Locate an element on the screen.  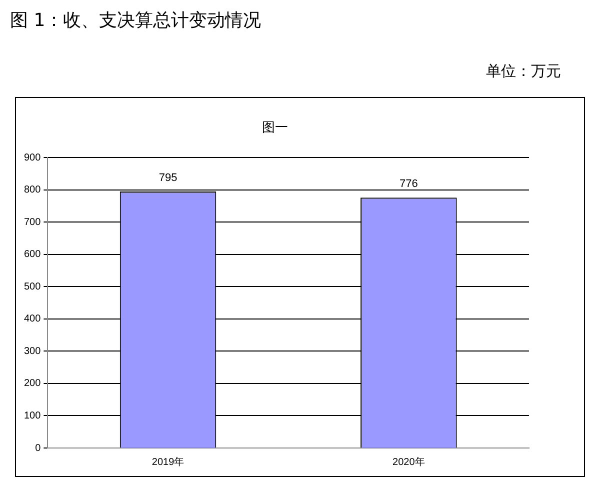
y-tick-label: 500 is located at coordinates (33, 286).